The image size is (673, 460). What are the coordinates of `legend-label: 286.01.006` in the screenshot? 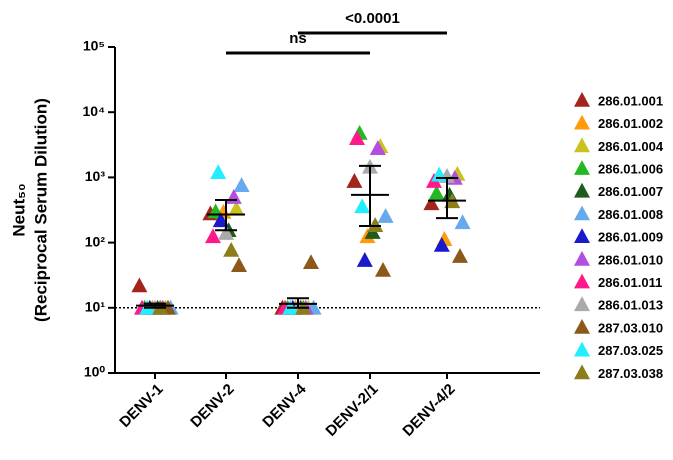 It's located at (630, 169).